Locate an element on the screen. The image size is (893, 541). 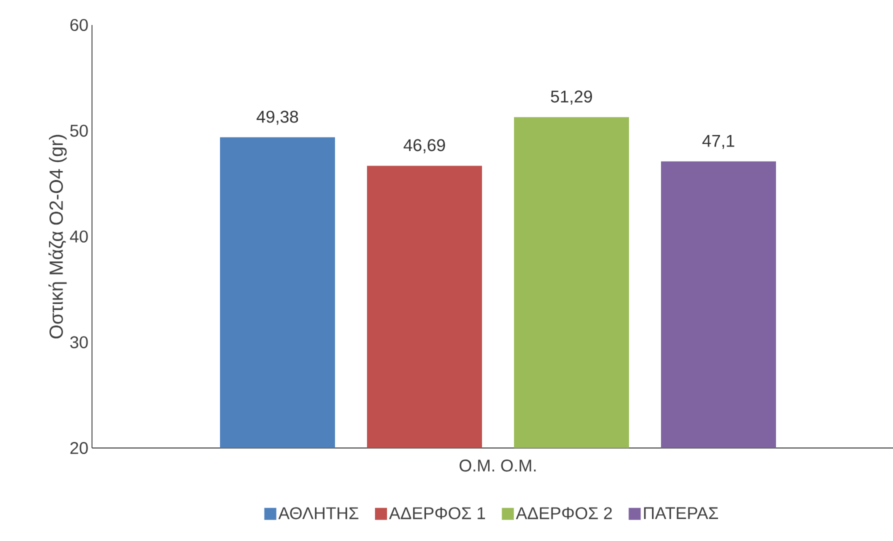
y-axis-title: Οστική Μάζα Ο2-Ο4 (gr) is located at coordinates (57, 236).